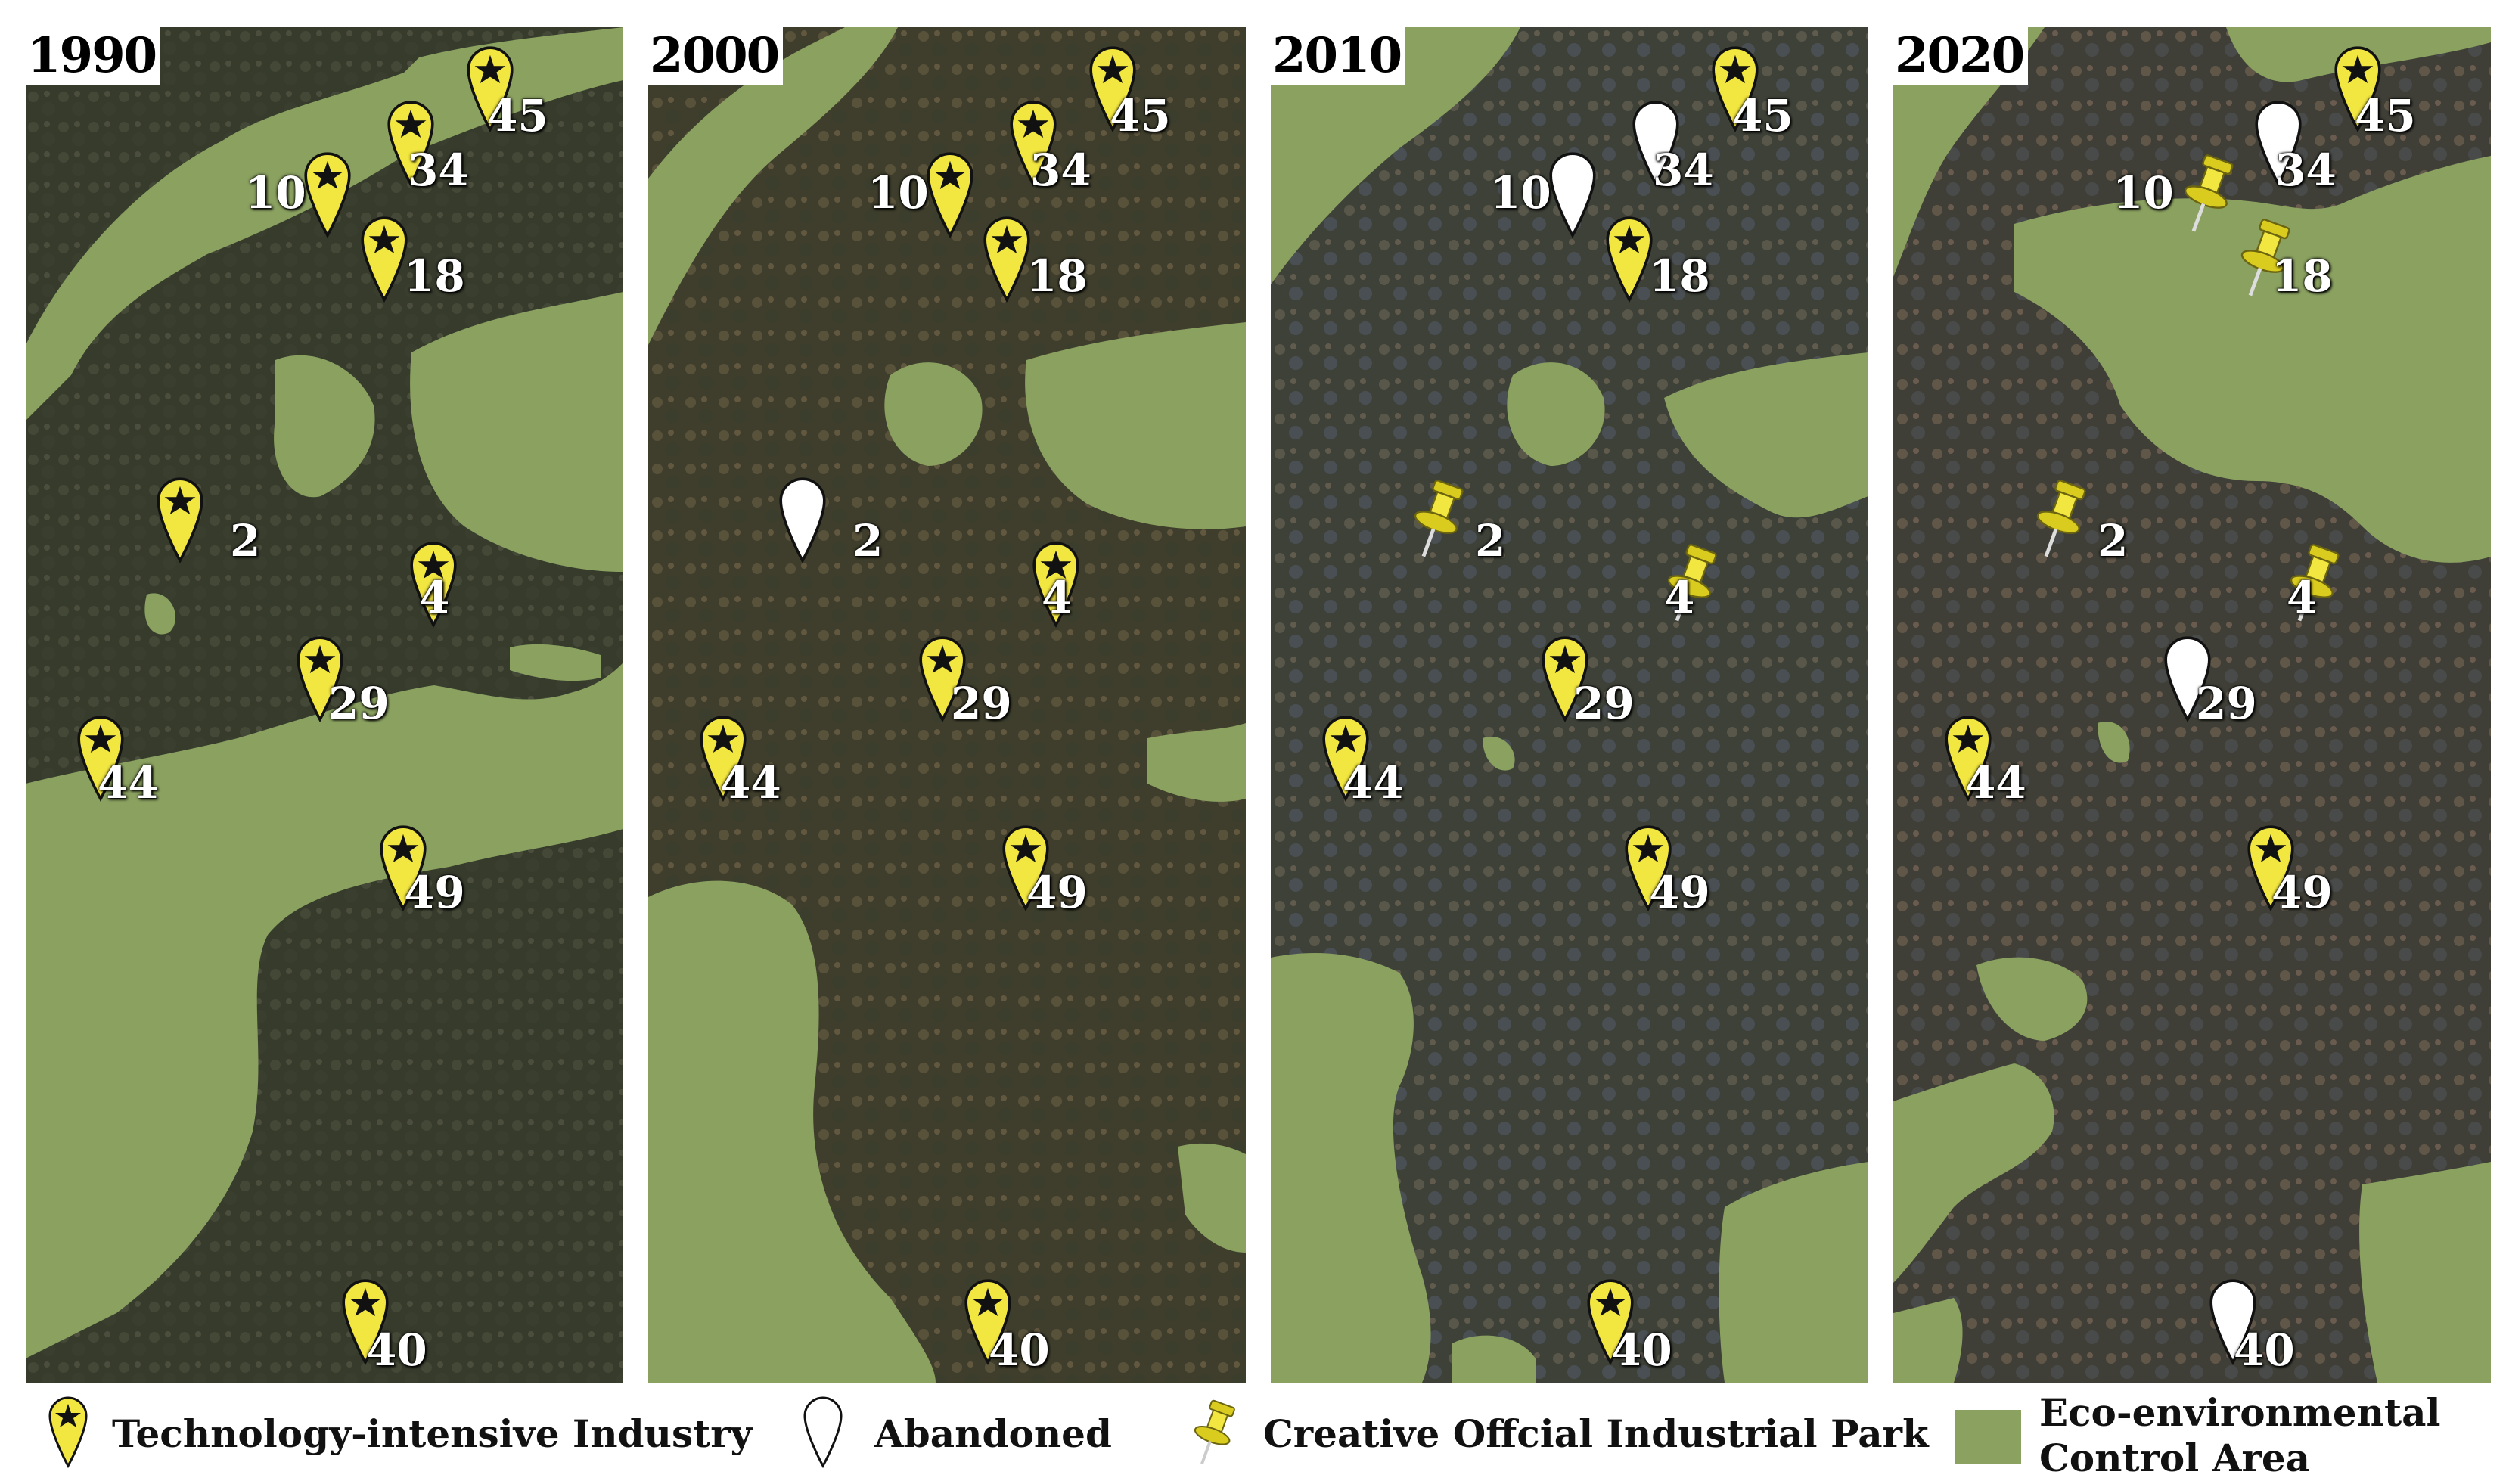  Describe the element at coordinates (1338, 56) in the screenshot. I see `year-label: 2010` at that location.